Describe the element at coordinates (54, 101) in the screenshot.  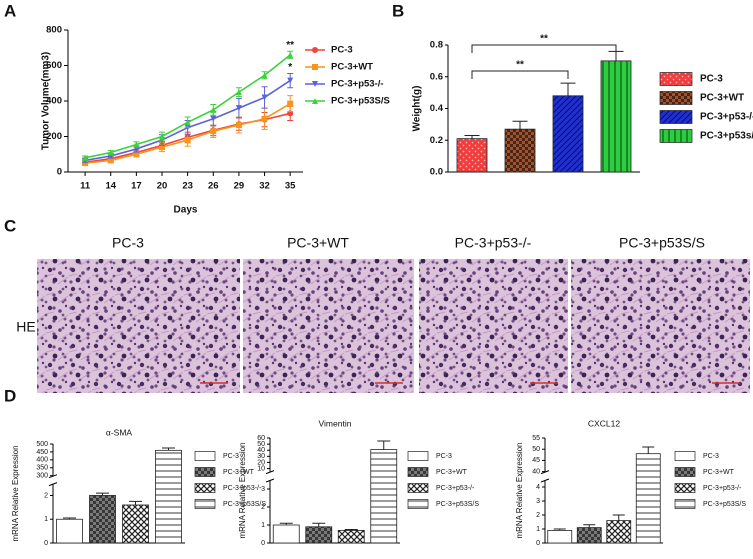
I see `y-tick-label: 400` at that location.